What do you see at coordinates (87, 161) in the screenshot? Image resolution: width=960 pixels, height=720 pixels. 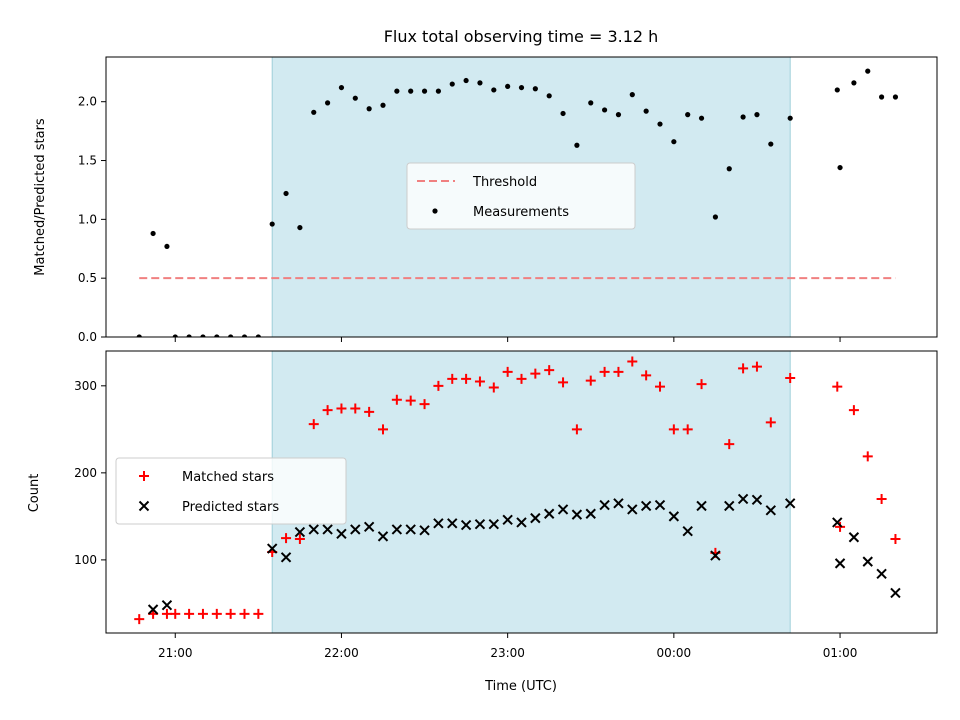 I see `y-tick-label: 1.5` at bounding box center [87, 161].